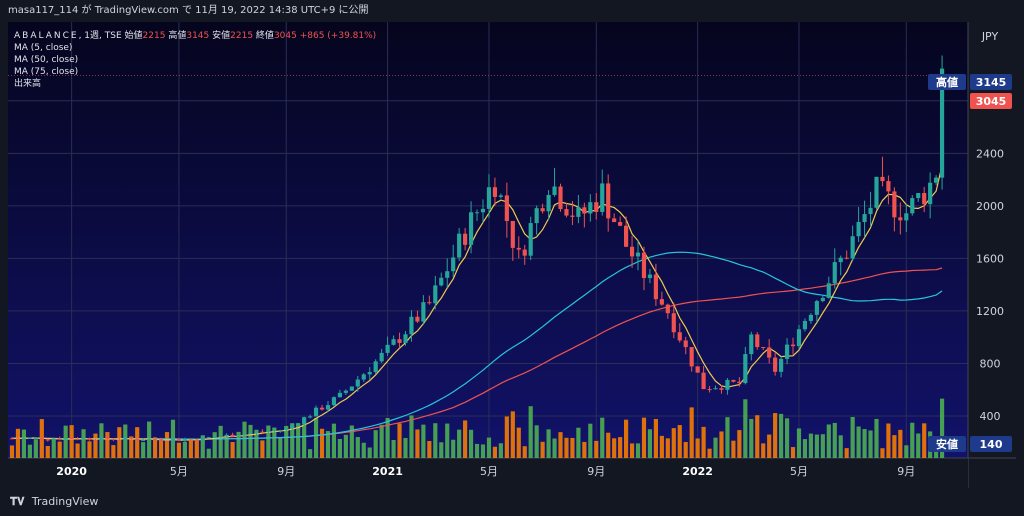 This screenshot has width=1024, height=516. Describe the element at coordinates (198, 36) in the screenshot. I see `high-value: 3145` at that location.